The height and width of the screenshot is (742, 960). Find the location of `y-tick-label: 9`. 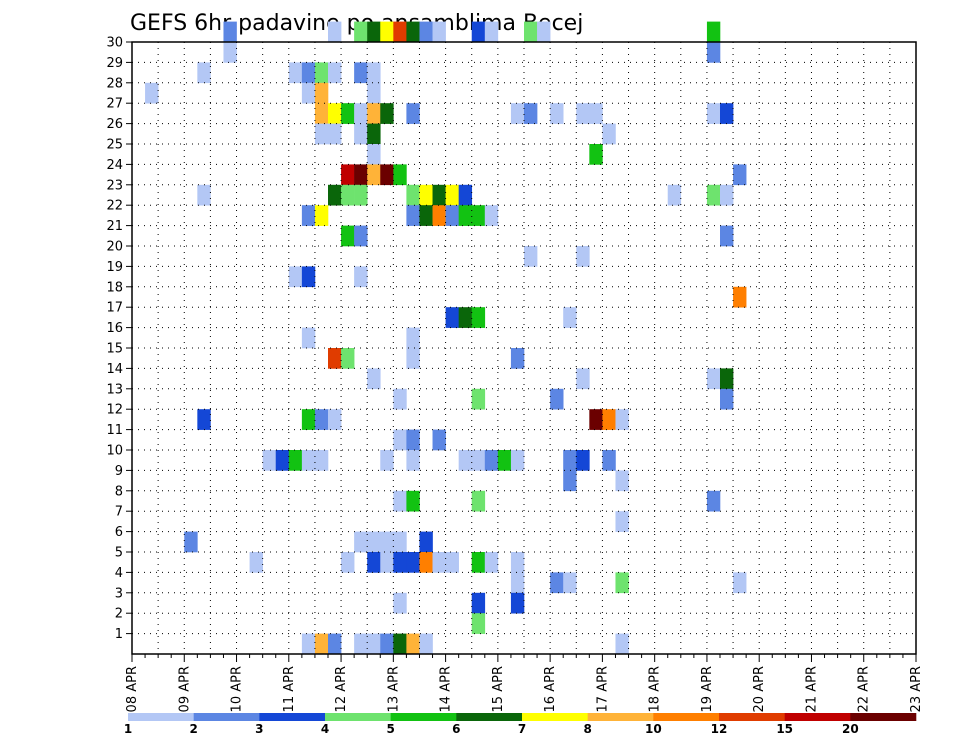

y-tick-label: 9 is located at coordinates (119, 471).